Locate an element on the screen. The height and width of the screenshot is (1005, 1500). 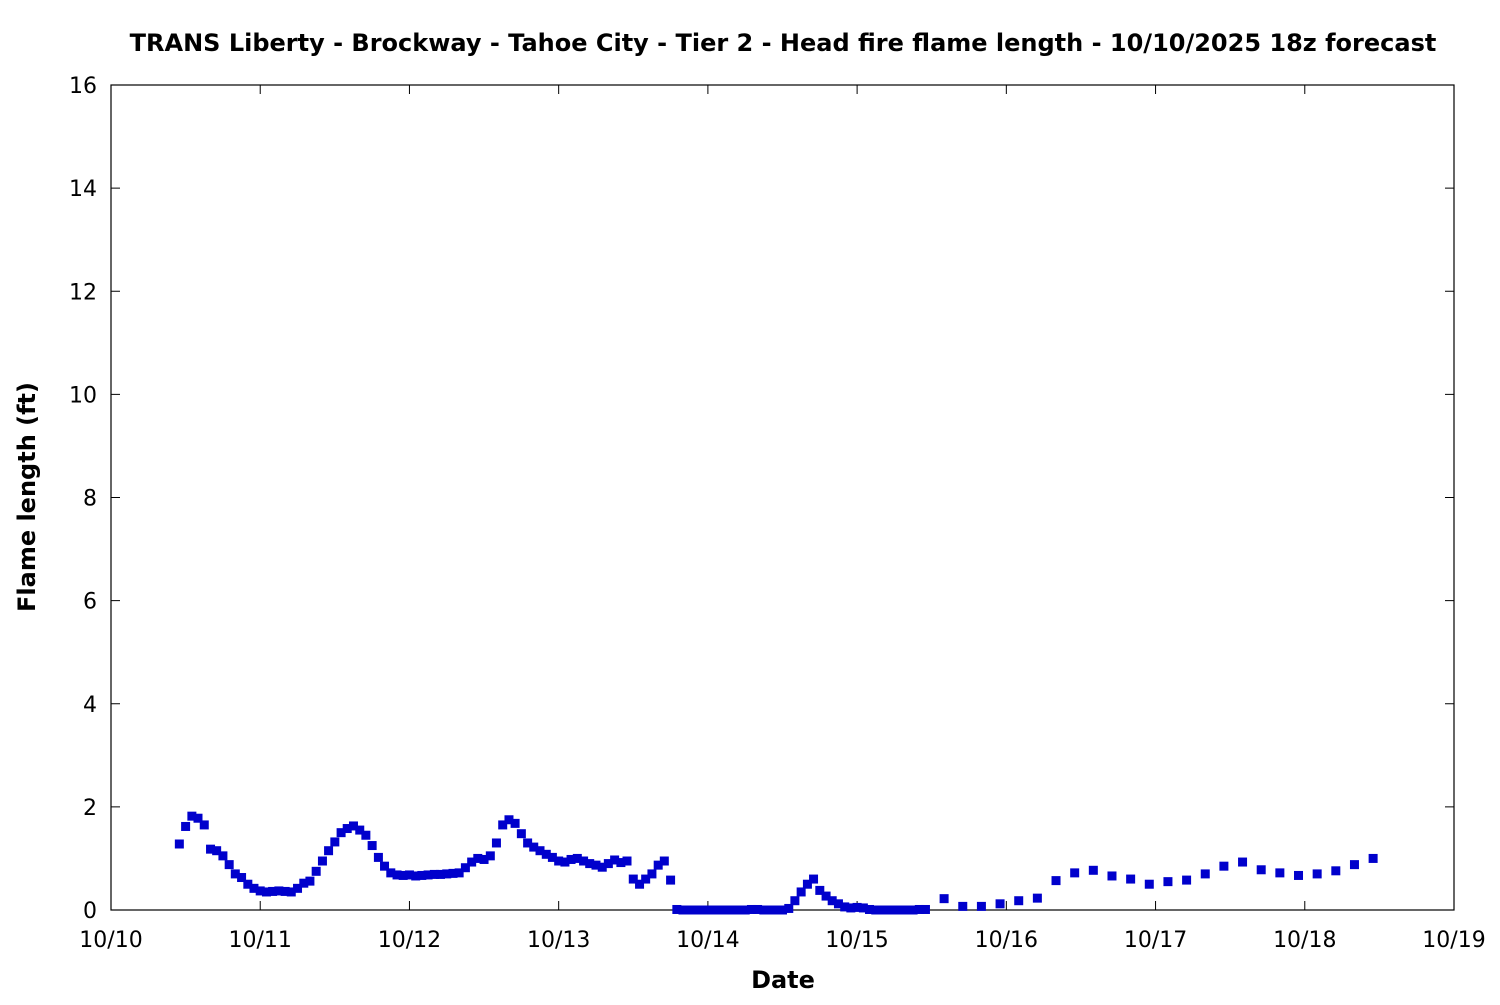
y-tick-label: 0 is located at coordinates (90, 911).